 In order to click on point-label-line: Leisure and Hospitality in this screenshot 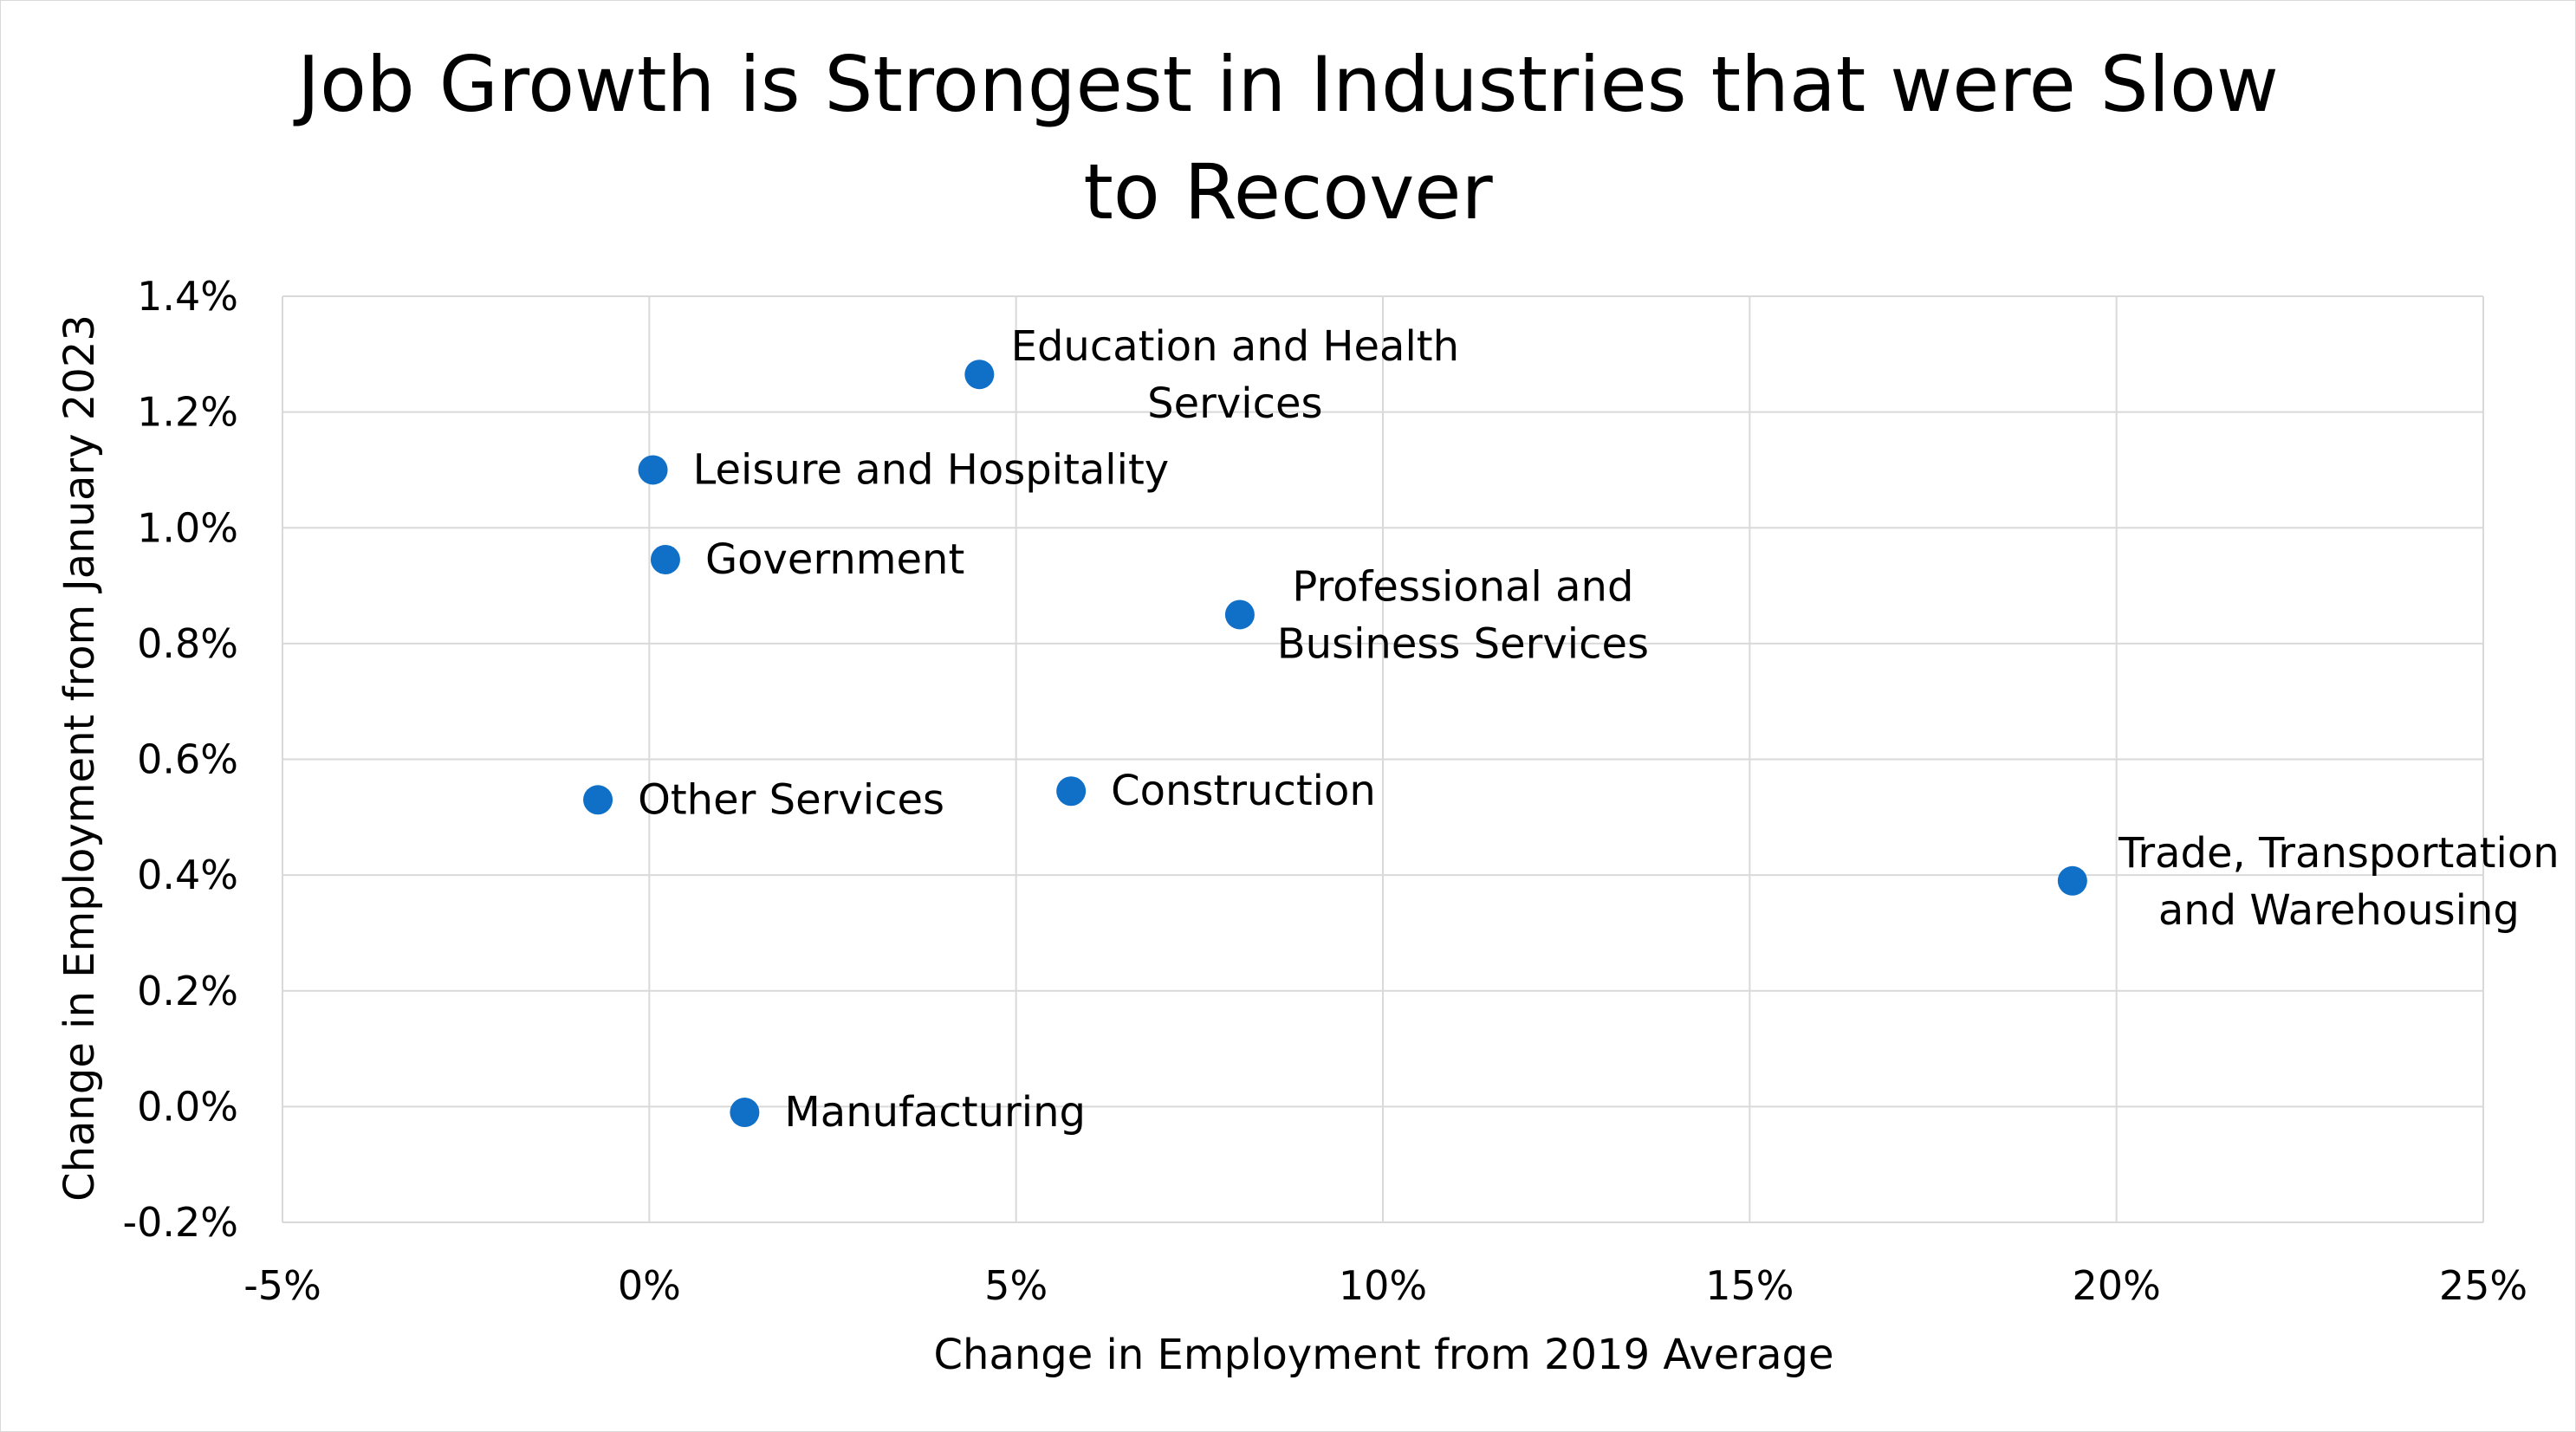, I will do `click(932, 469)`.